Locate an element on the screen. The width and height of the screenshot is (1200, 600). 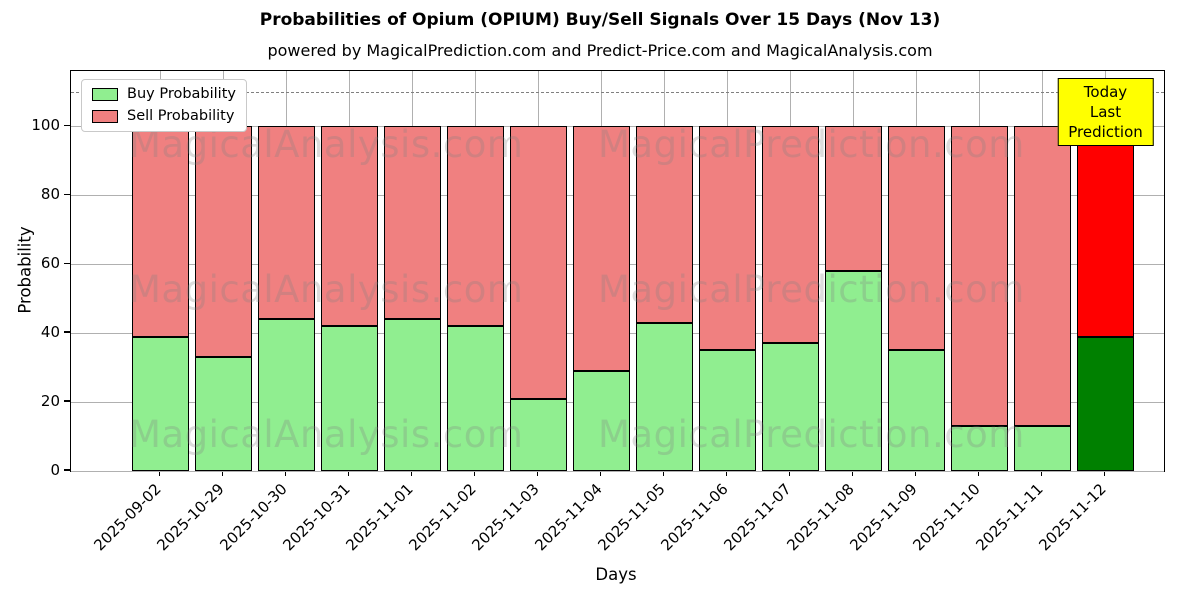
legend-item-sell: Sell Probability is located at coordinates (164, 116).